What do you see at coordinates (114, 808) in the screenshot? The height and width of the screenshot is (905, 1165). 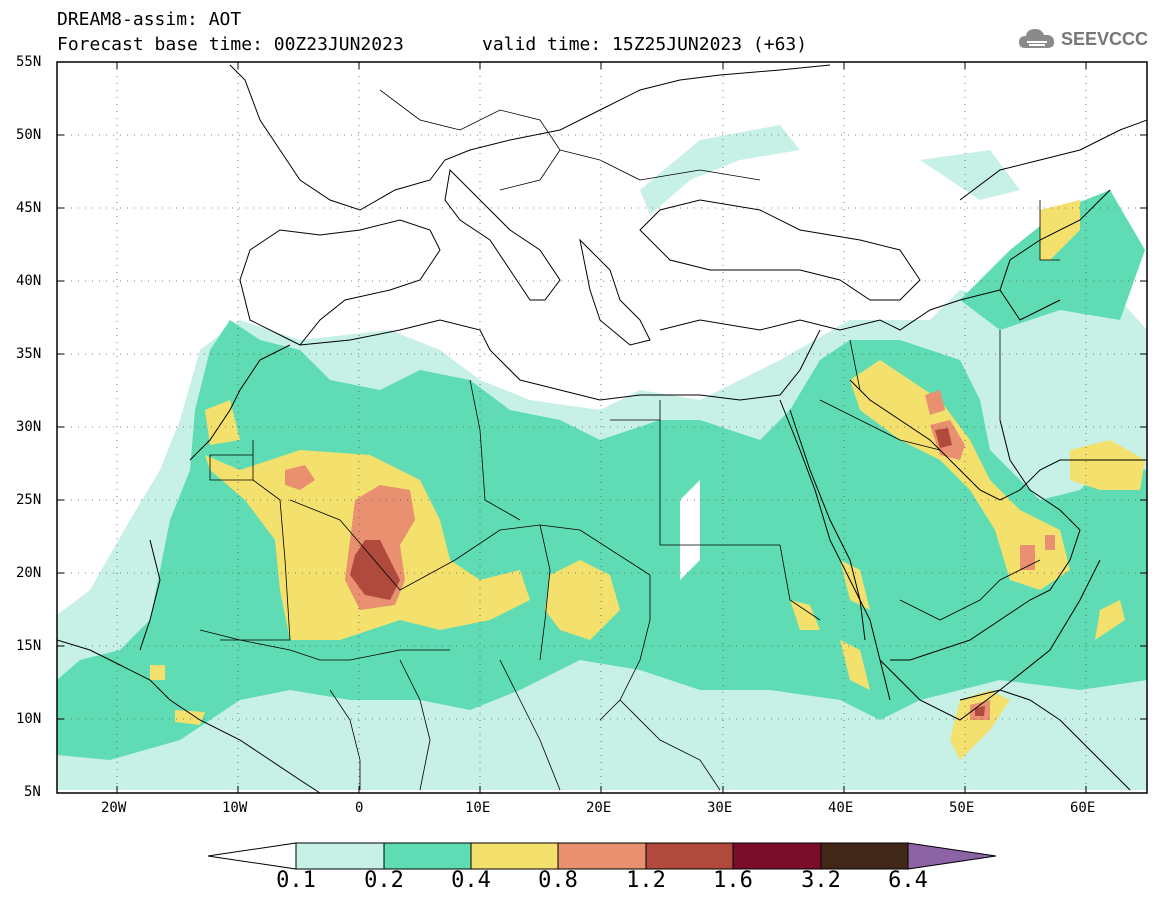 I see `lon-label: 20W` at bounding box center [114, 808].